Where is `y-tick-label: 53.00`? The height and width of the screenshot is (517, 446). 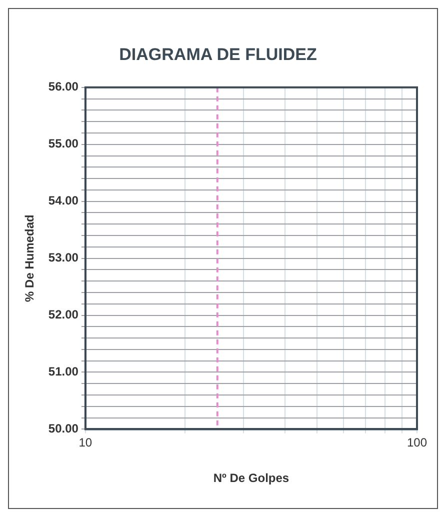
y-tick-label: 53.00 is located at coordinates (63, 257).